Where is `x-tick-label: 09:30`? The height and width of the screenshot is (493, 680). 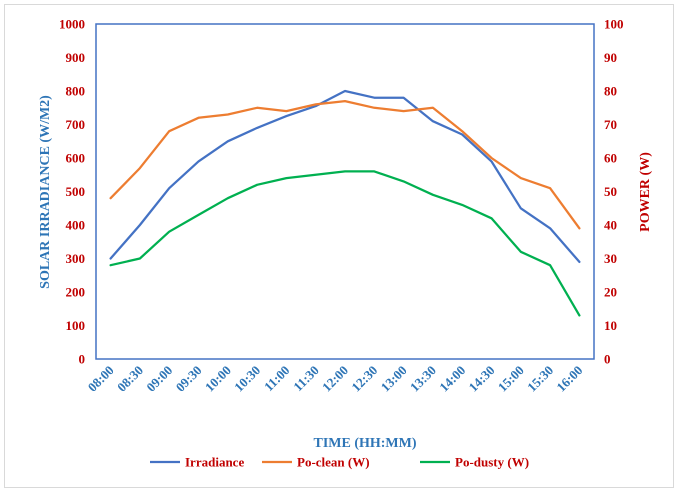
x-tick-label: 09:30 is located at coordinates (189, 379).